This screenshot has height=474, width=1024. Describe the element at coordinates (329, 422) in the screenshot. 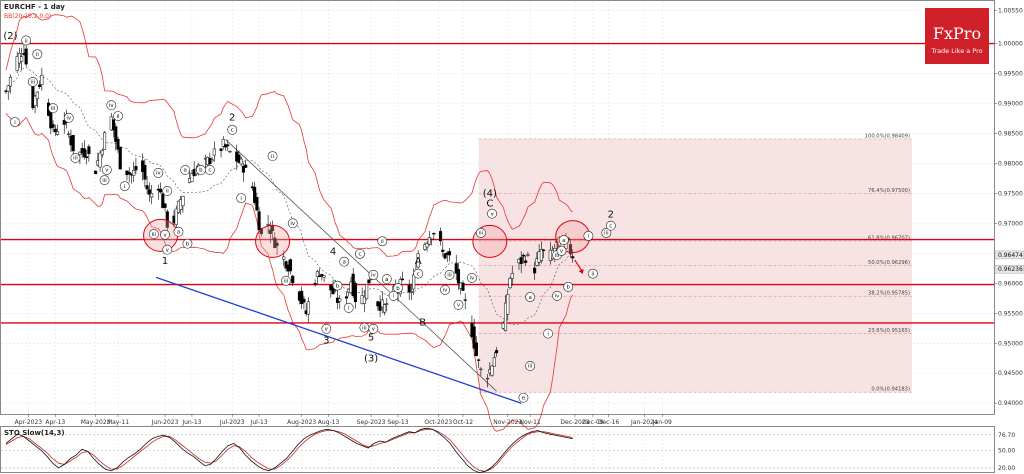

I see `time-tick-label: Aug-13` at that location.